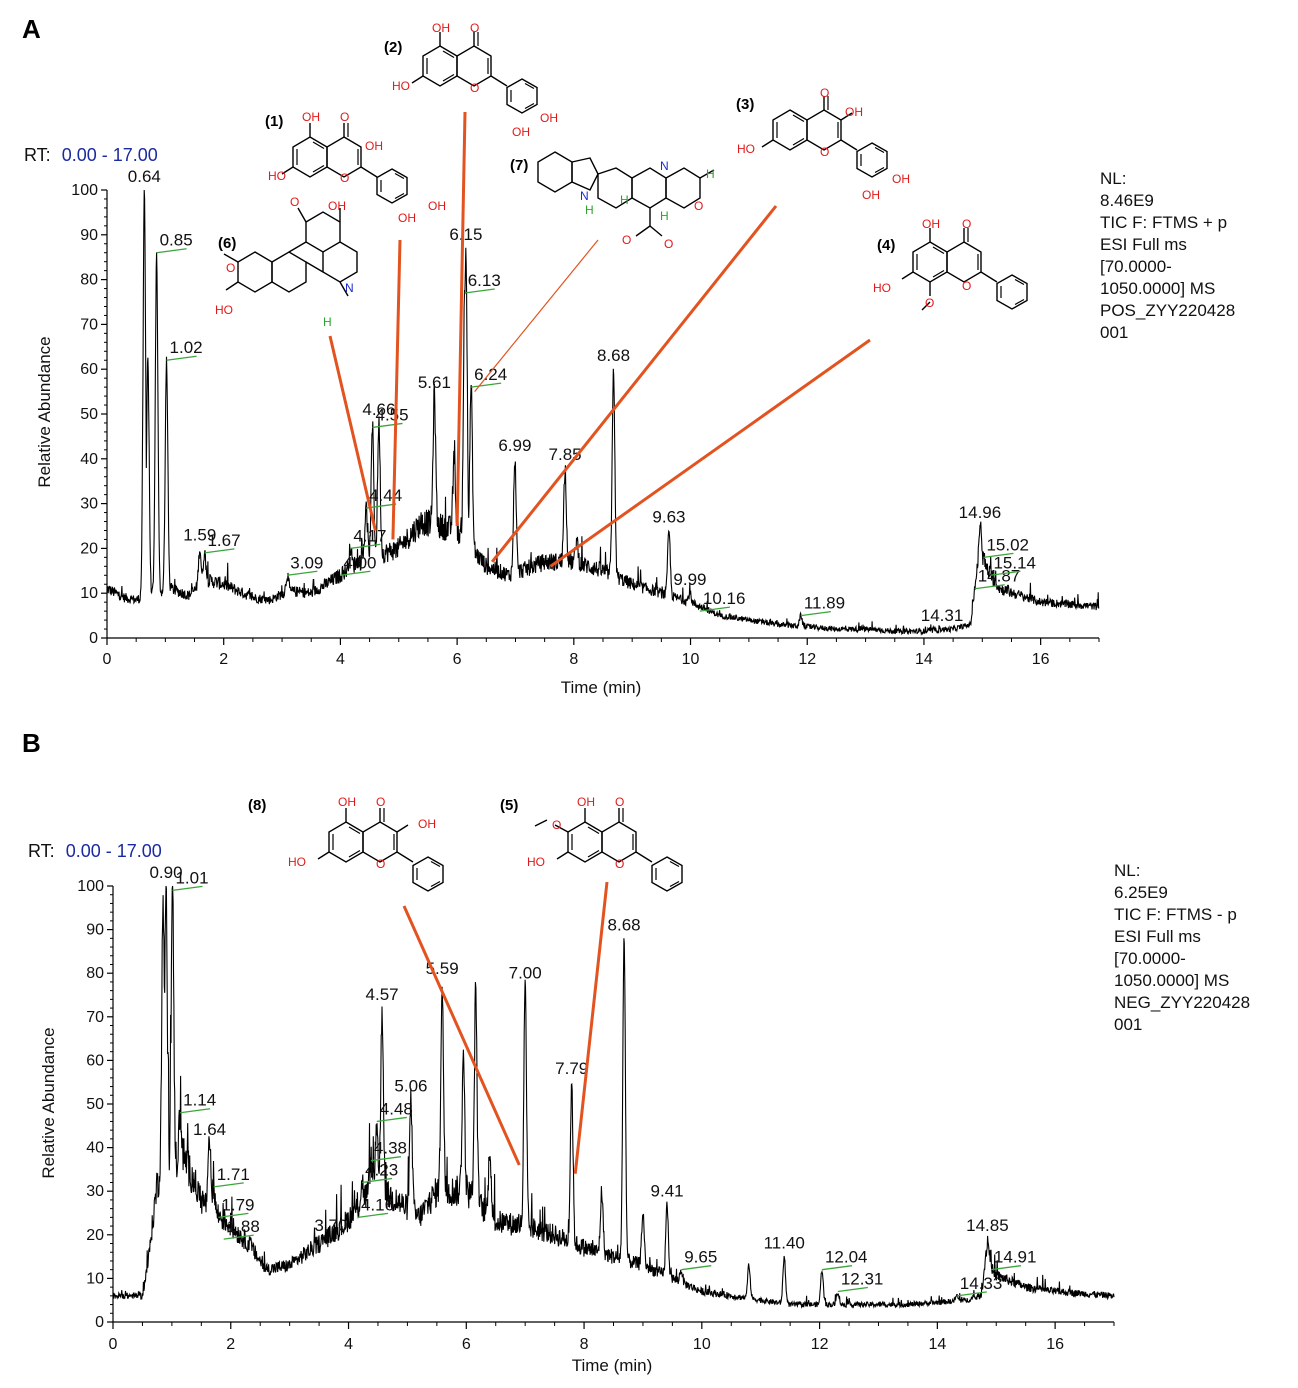 This screenshot has width=1298, height=1388. What do you see at coordinates (89, 324) in the screenshot?
I see `y-tick-label: 70` at bounding box center [89, 324].